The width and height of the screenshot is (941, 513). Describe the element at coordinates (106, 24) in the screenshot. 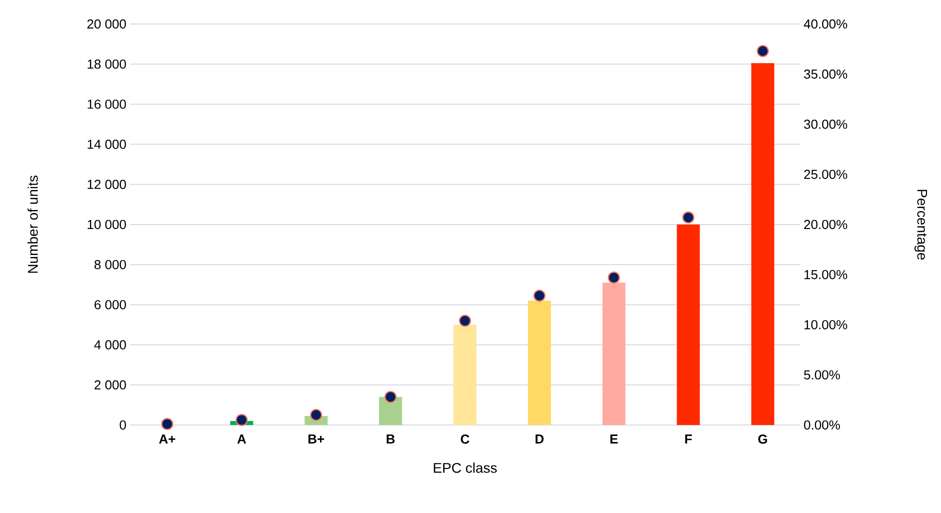

I see `y-tick-label: 20 000` at that location.